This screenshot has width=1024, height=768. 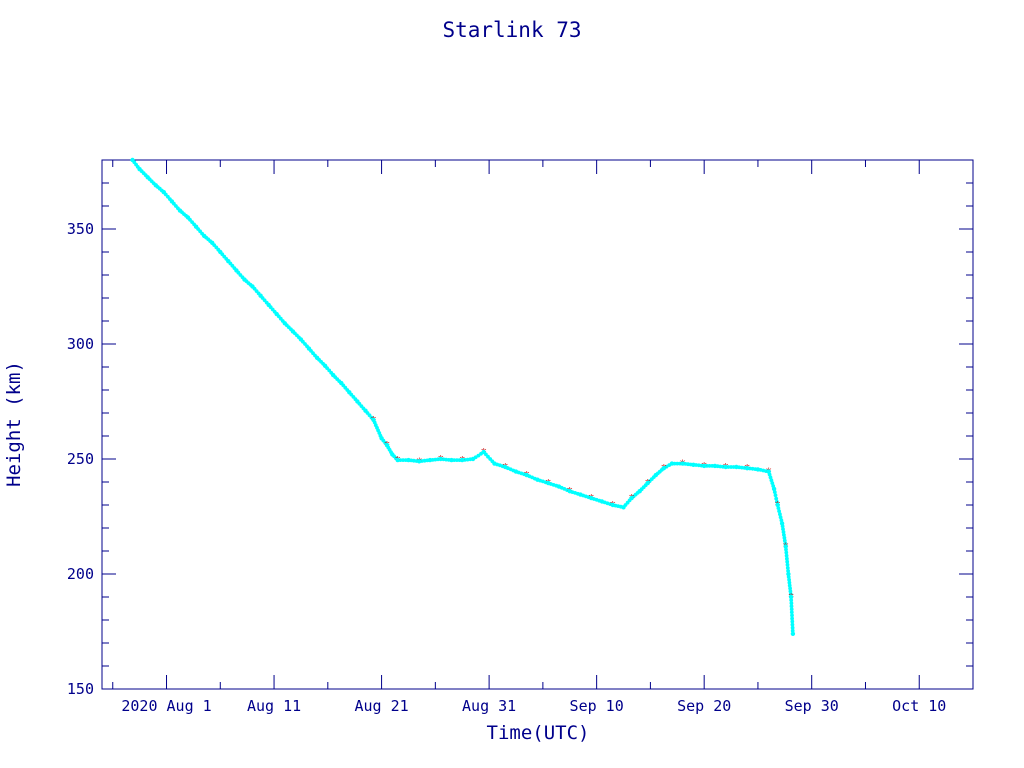 I want to click on chart-title: Starlink 73, so click(x=511, y=30).